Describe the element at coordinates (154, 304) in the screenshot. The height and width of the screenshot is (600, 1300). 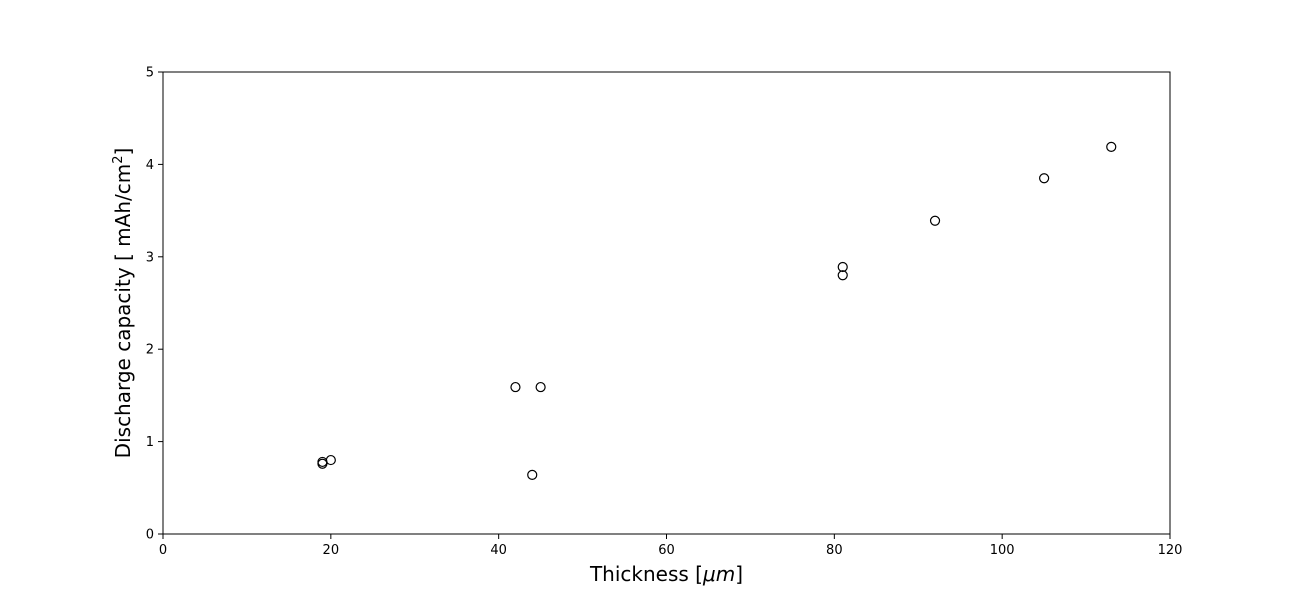
I see `y-axis-ticks: 0 1 2 3 4 5` at that location.